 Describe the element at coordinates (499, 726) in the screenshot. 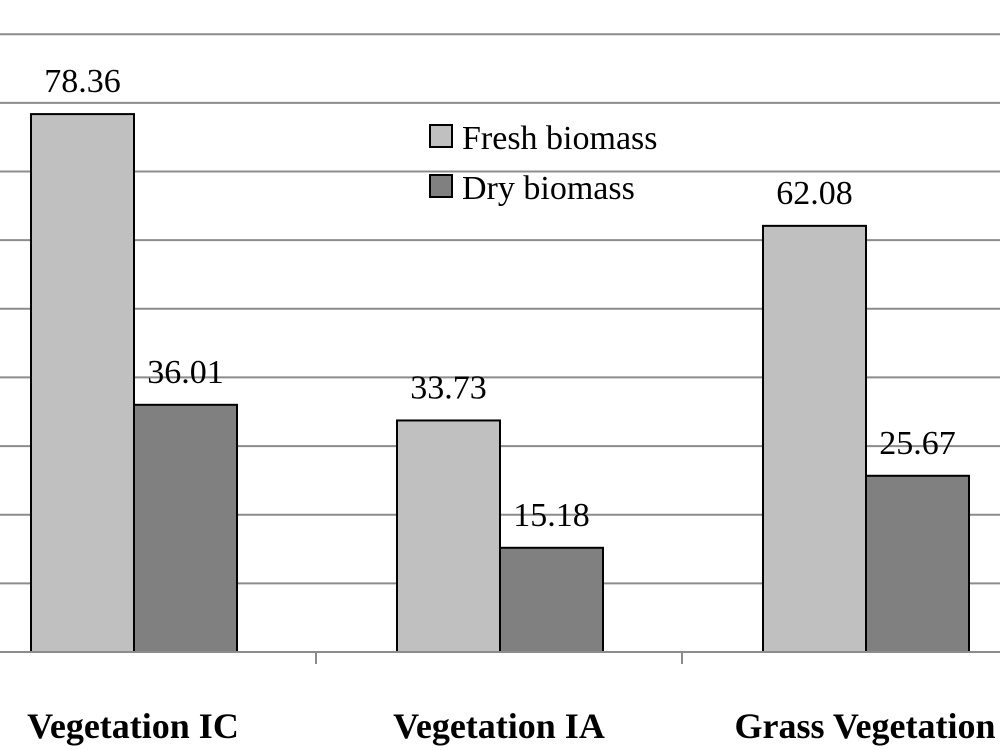

I see `category-label: Vegetation IA` at that location.